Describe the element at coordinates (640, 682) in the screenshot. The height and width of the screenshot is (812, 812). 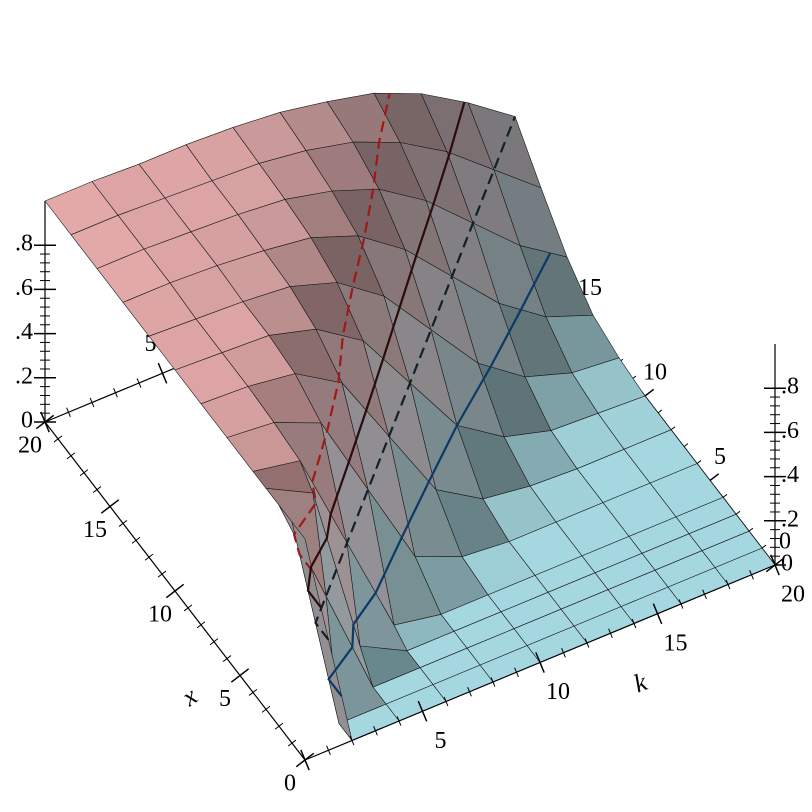
I see `axis-title: k` at that location.